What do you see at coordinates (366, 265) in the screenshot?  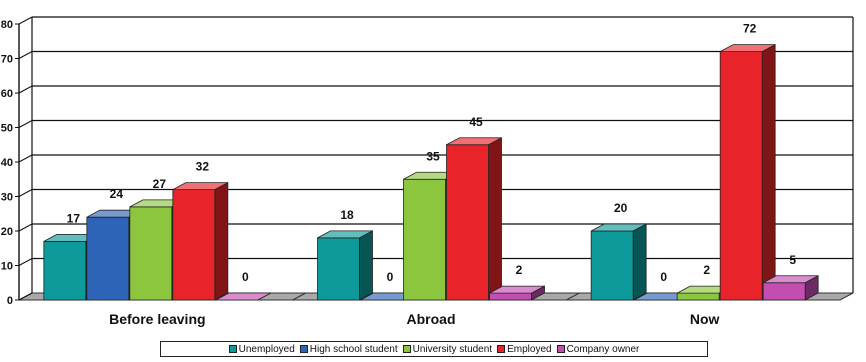 I see `bar-unemployed-abroad-side` at bounding box center [366, 265].